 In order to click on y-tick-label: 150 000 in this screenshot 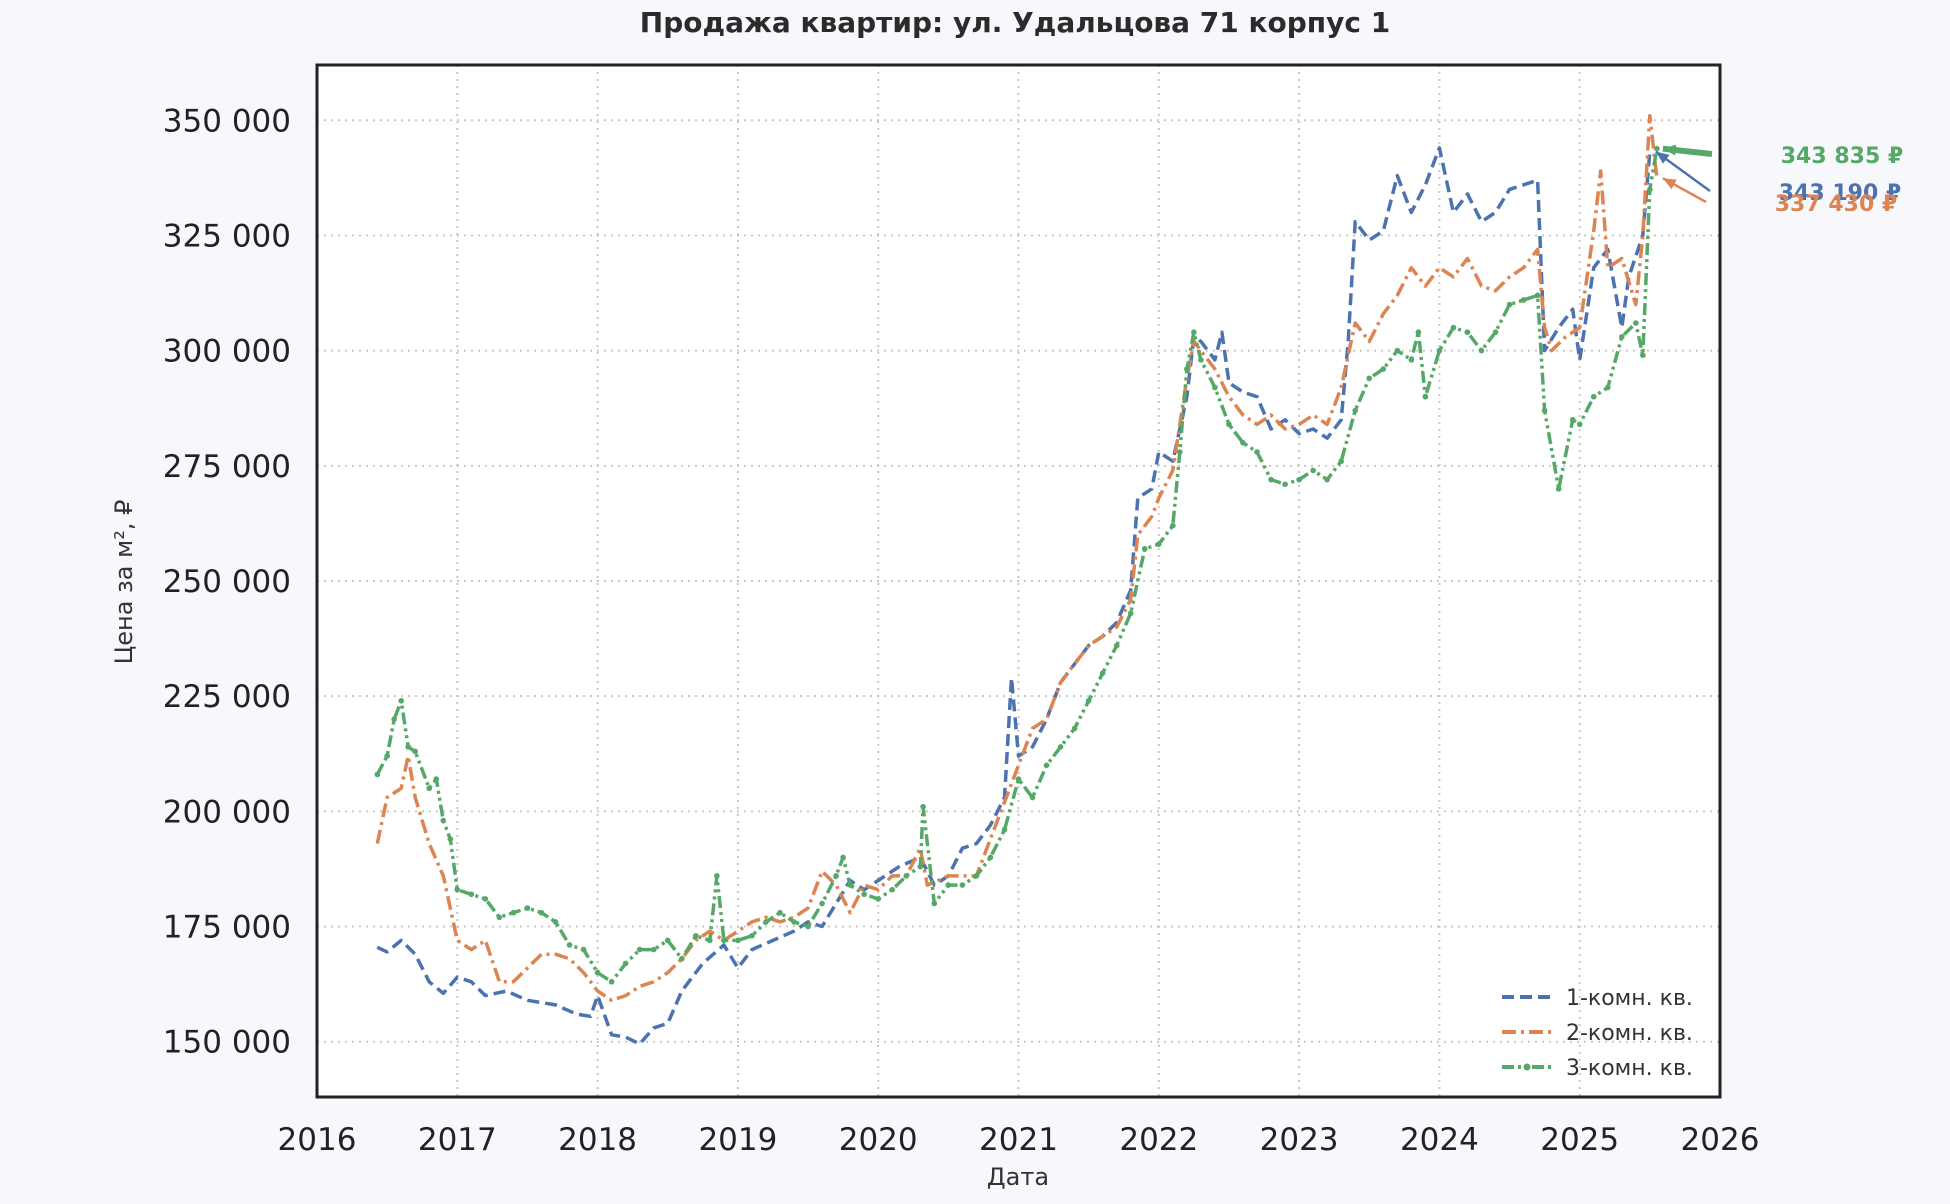, I will do `click(227, 1043)`.